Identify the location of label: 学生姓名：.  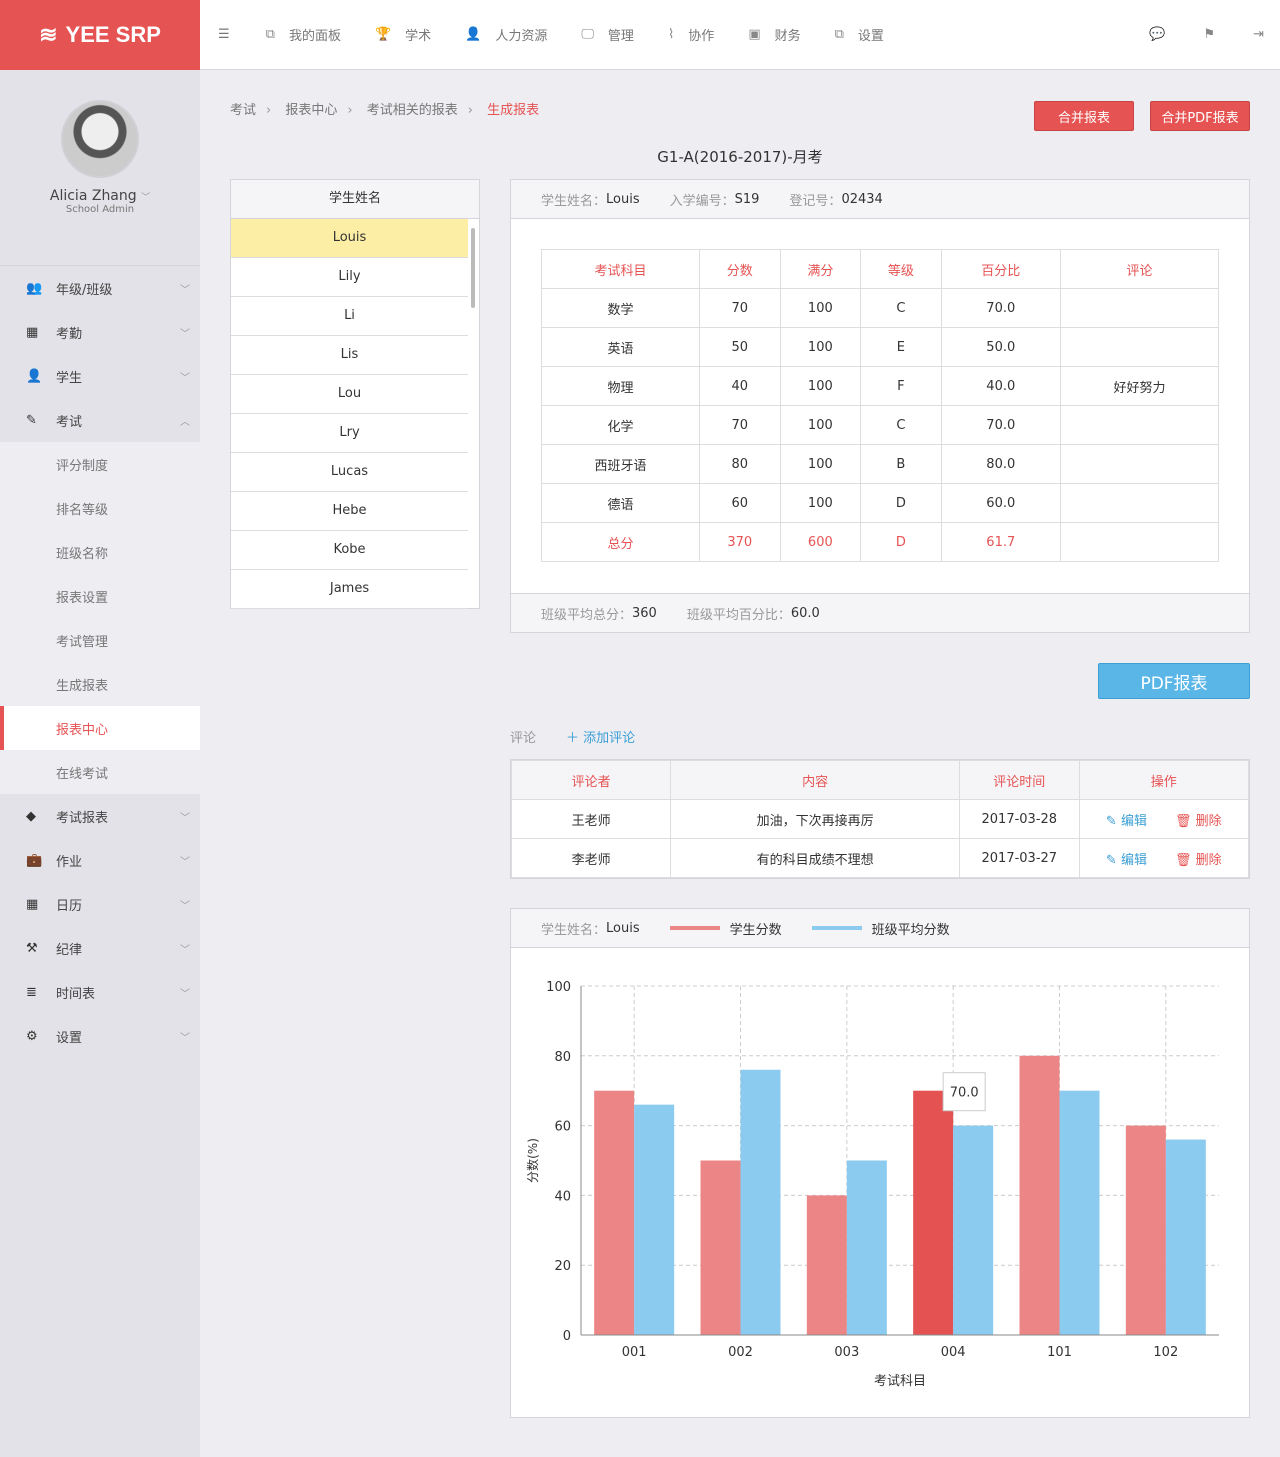
(574, 201).